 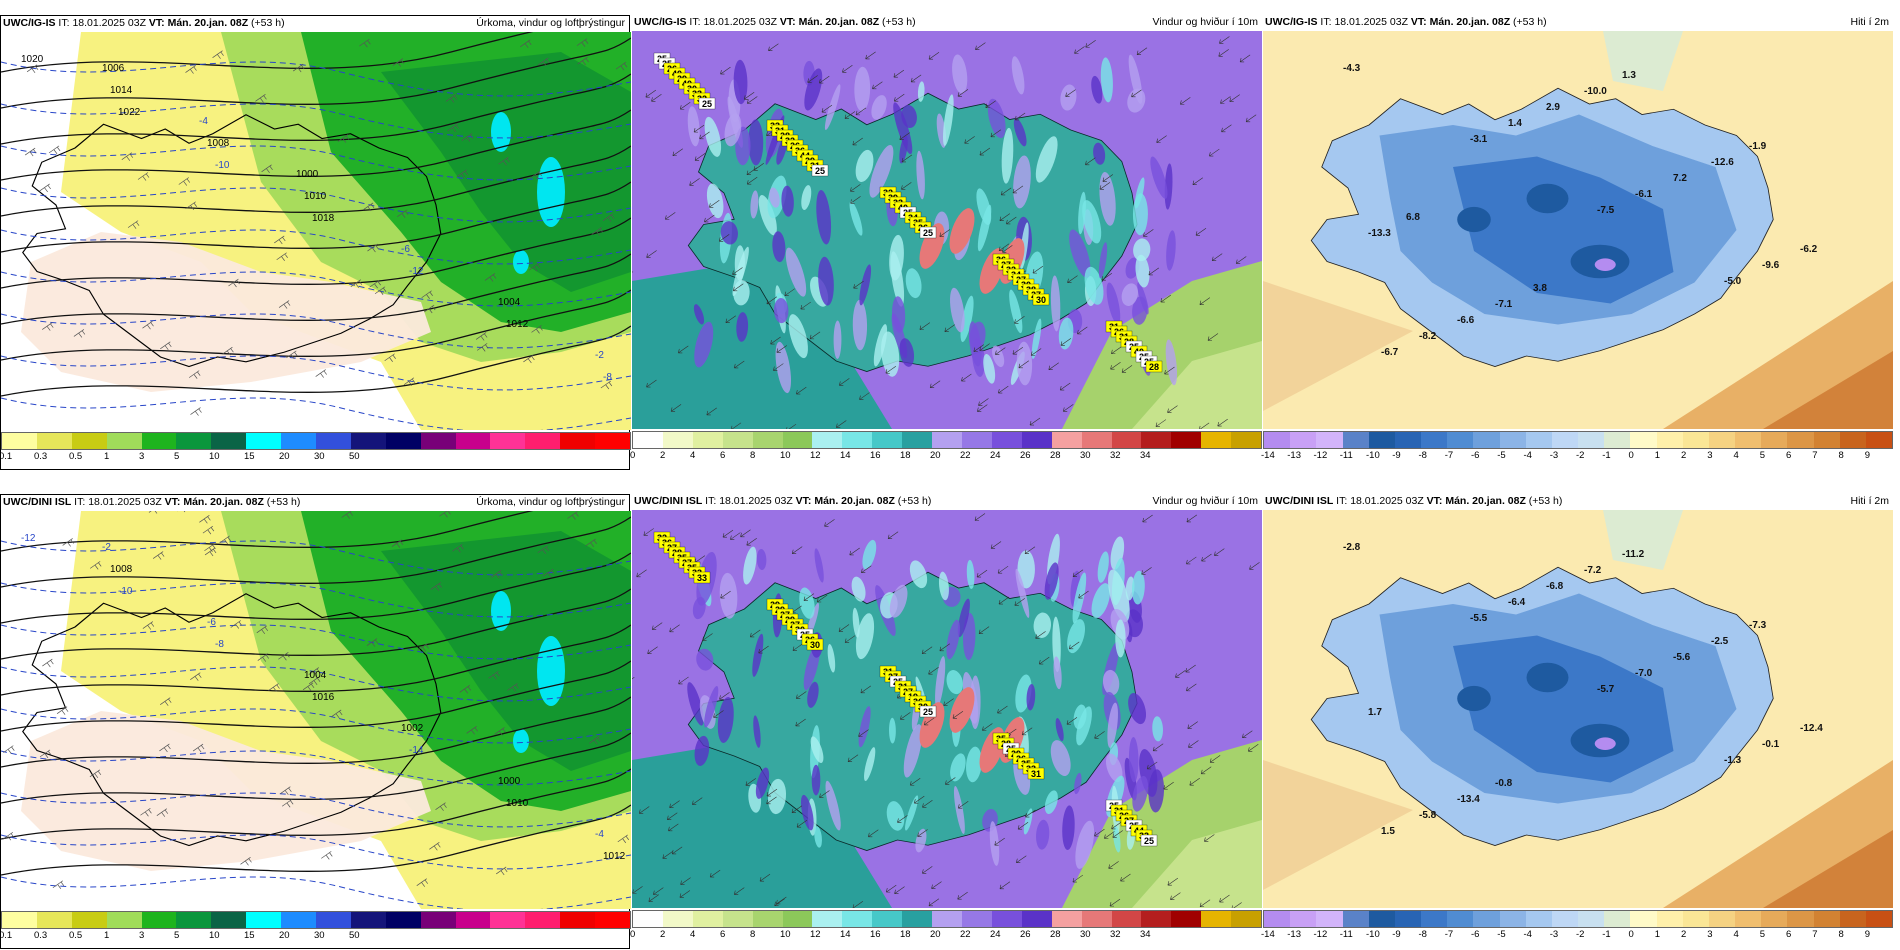 I want to click on colorbar-label: -11, so click(x=1346, y=455).